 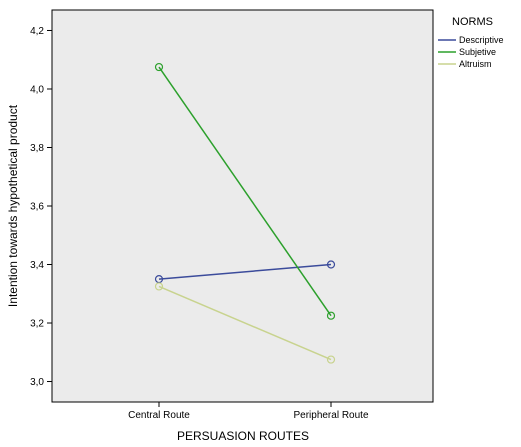 What do you see at coordinates (37, 265) in the screenshot?
I see `y-tick-label: 3,4` at bounding box center [37, 265].